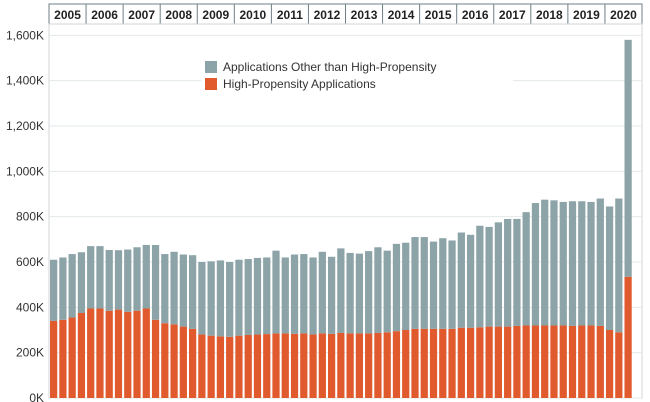  What do you see at coordinates (299, 84) in the screenshot?
I see `legend-label: High-Propensity Applications` at bounding box center [299, 84].